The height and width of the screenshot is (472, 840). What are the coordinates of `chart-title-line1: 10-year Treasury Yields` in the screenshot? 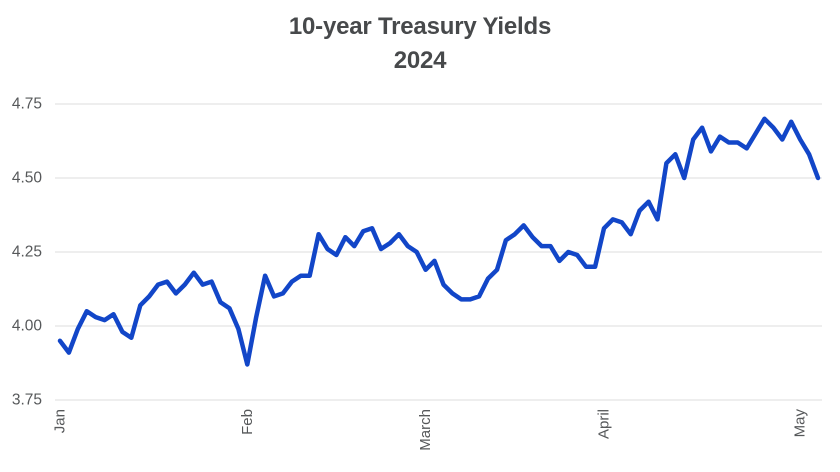 It's located at (420, 26).